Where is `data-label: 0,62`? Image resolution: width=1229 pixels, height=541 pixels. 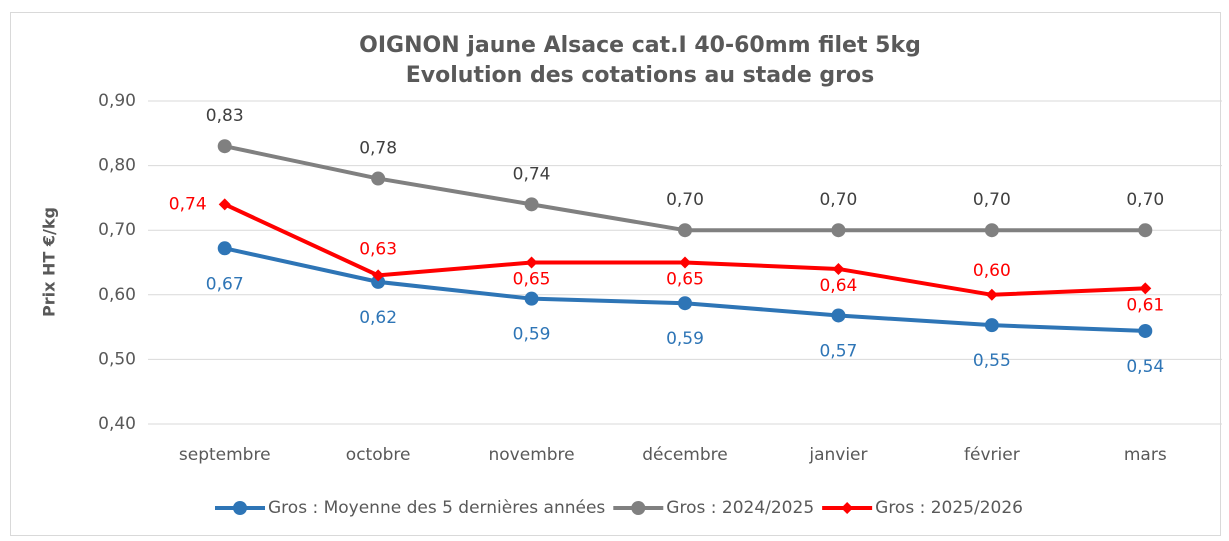 data-label: 0,62 is located at coordinates (378, 318).